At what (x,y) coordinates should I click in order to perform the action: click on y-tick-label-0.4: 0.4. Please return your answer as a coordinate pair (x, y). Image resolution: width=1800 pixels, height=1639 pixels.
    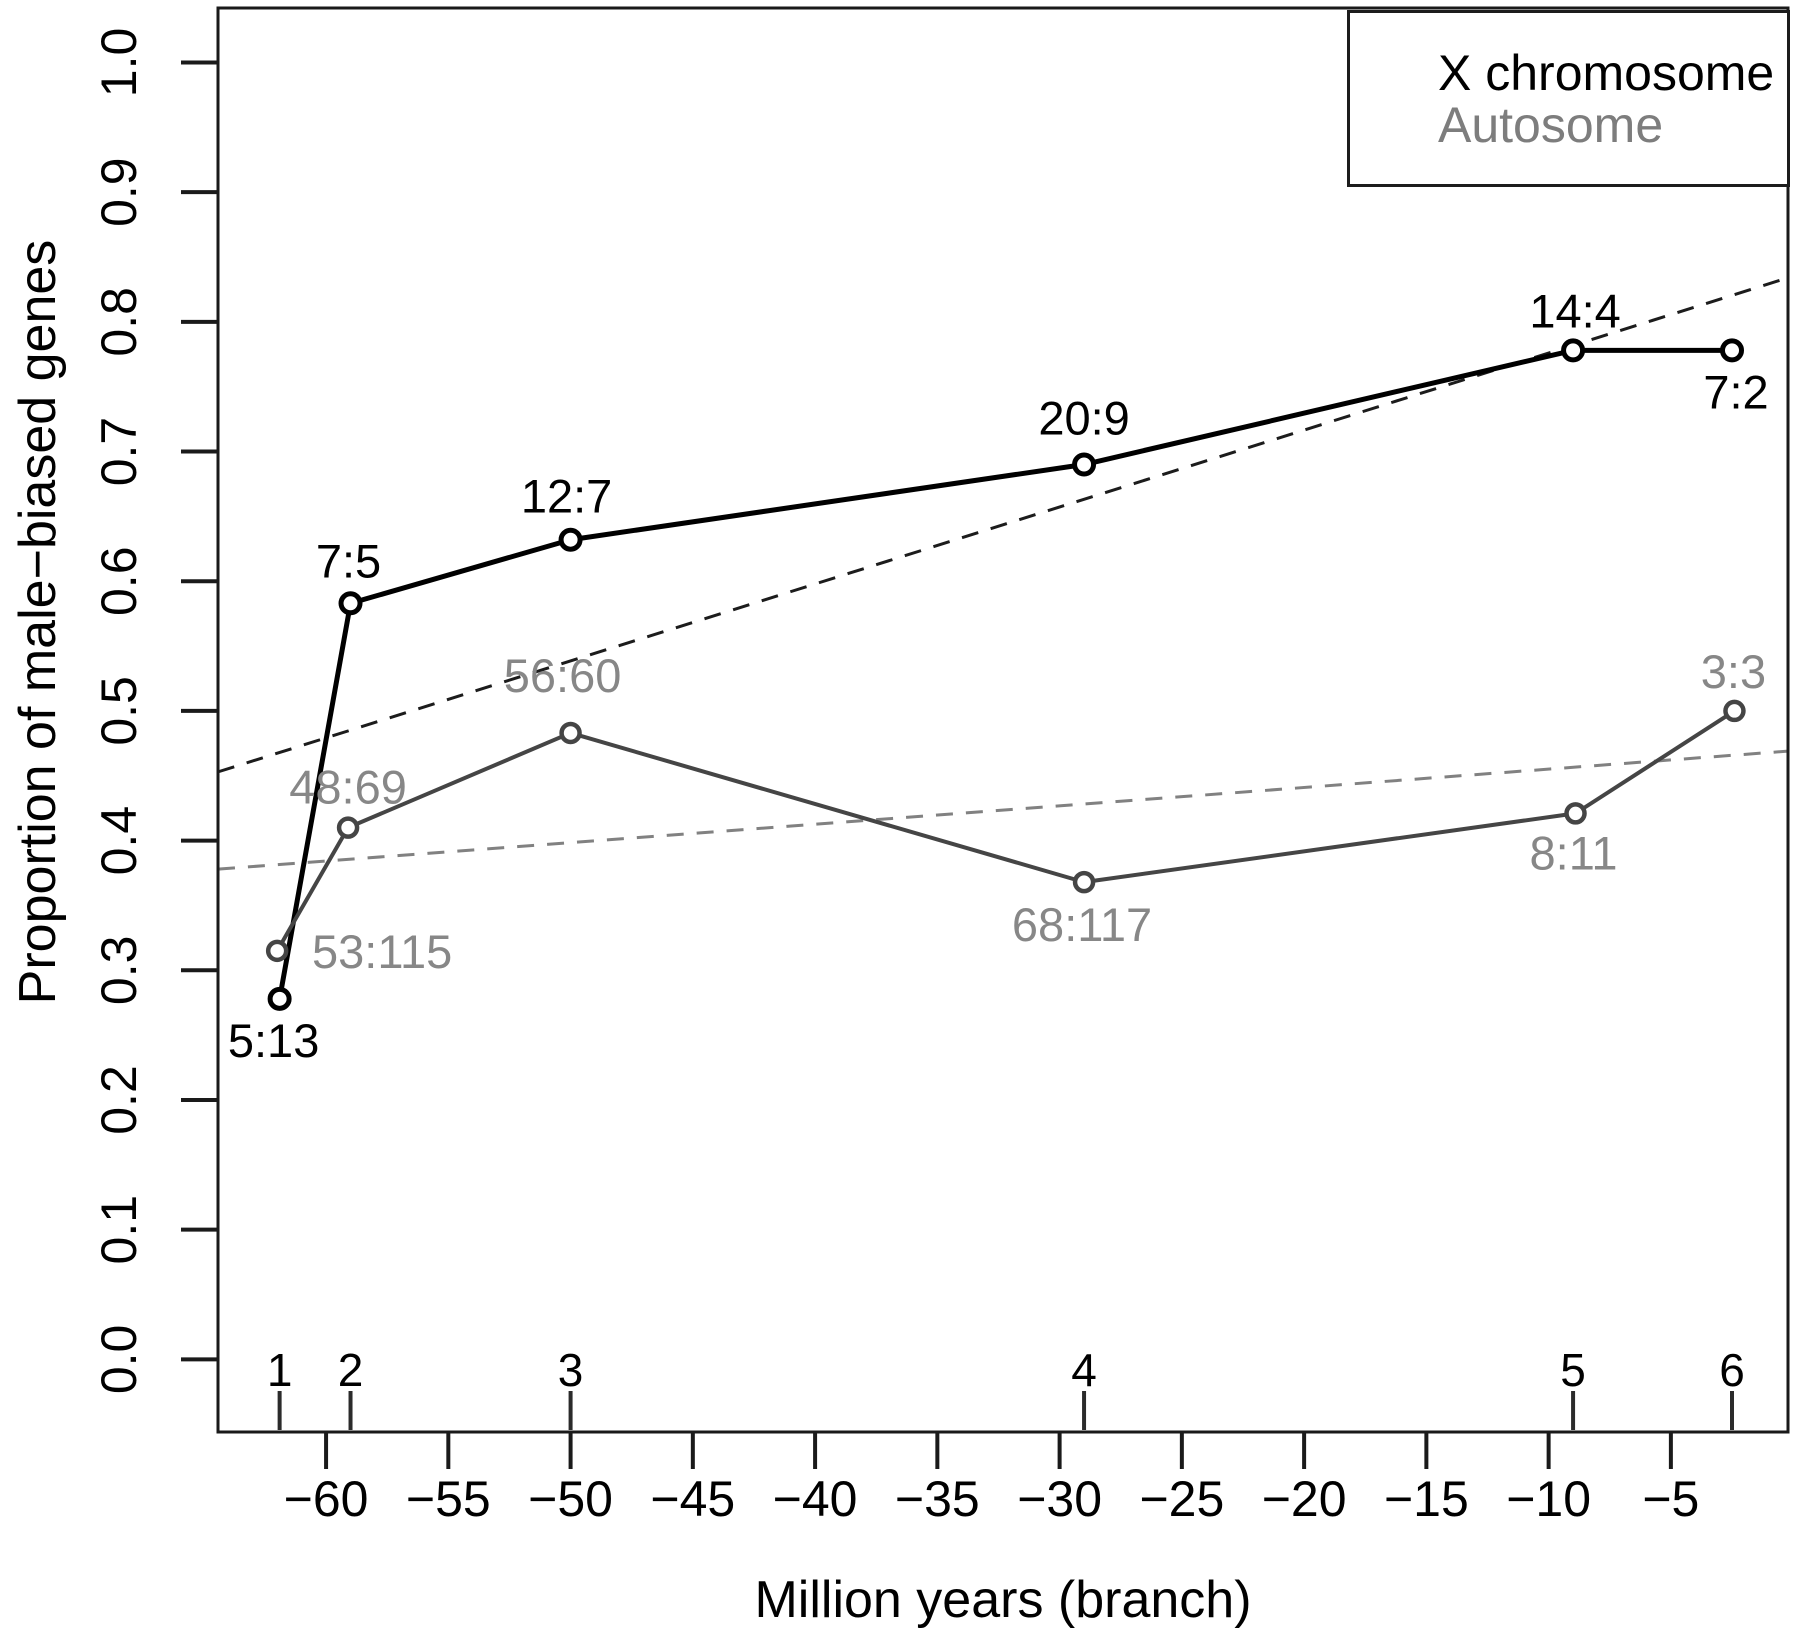
    Looking at the image, I should click on (119, 841).